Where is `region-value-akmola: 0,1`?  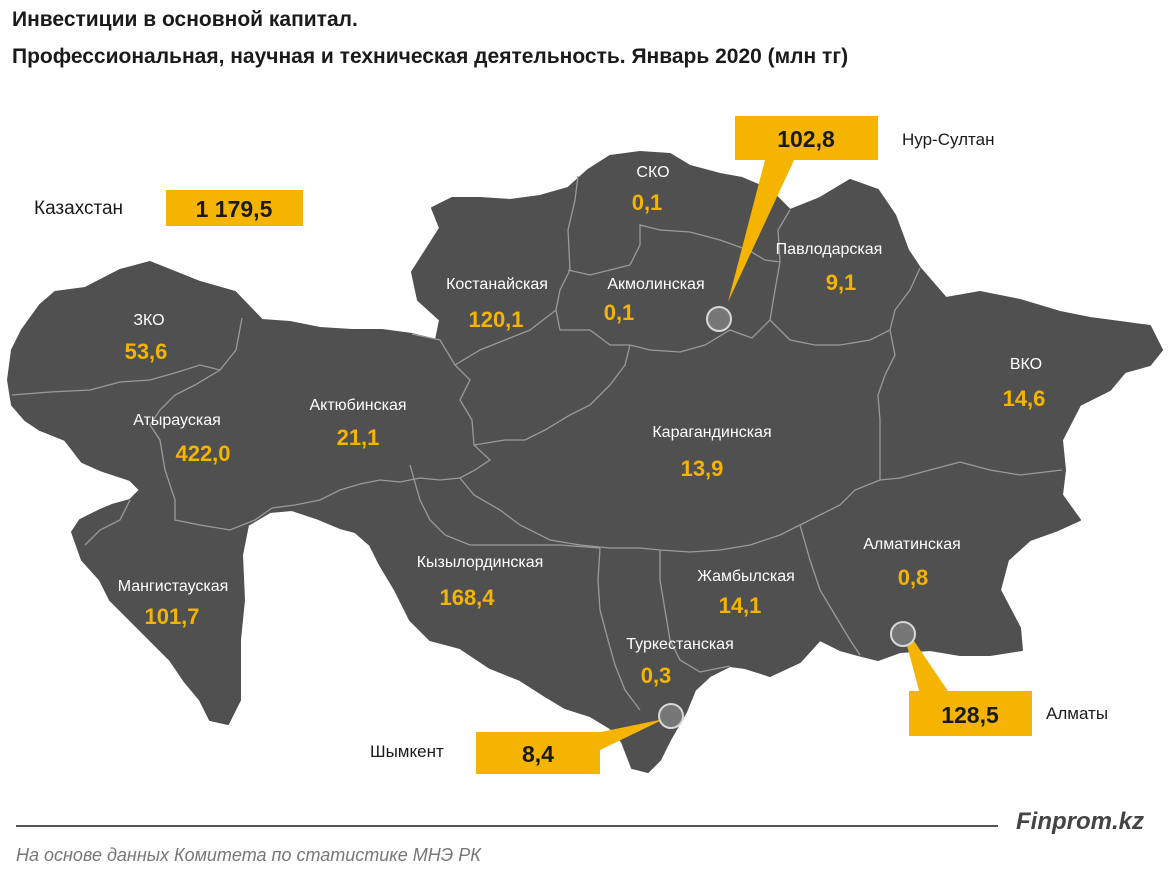
region-value-akmola: 0,1 is located at coordinates (619, 312).